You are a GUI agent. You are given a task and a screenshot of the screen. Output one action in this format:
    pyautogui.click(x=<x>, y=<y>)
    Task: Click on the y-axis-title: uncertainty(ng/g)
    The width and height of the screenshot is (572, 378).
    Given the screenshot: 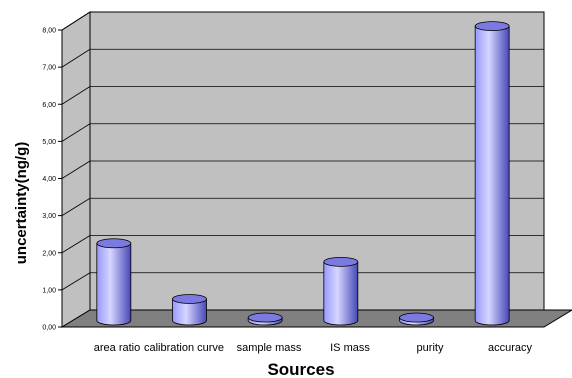 What is the action you would take?
    pyautogui.click(x=21, y=203)
    